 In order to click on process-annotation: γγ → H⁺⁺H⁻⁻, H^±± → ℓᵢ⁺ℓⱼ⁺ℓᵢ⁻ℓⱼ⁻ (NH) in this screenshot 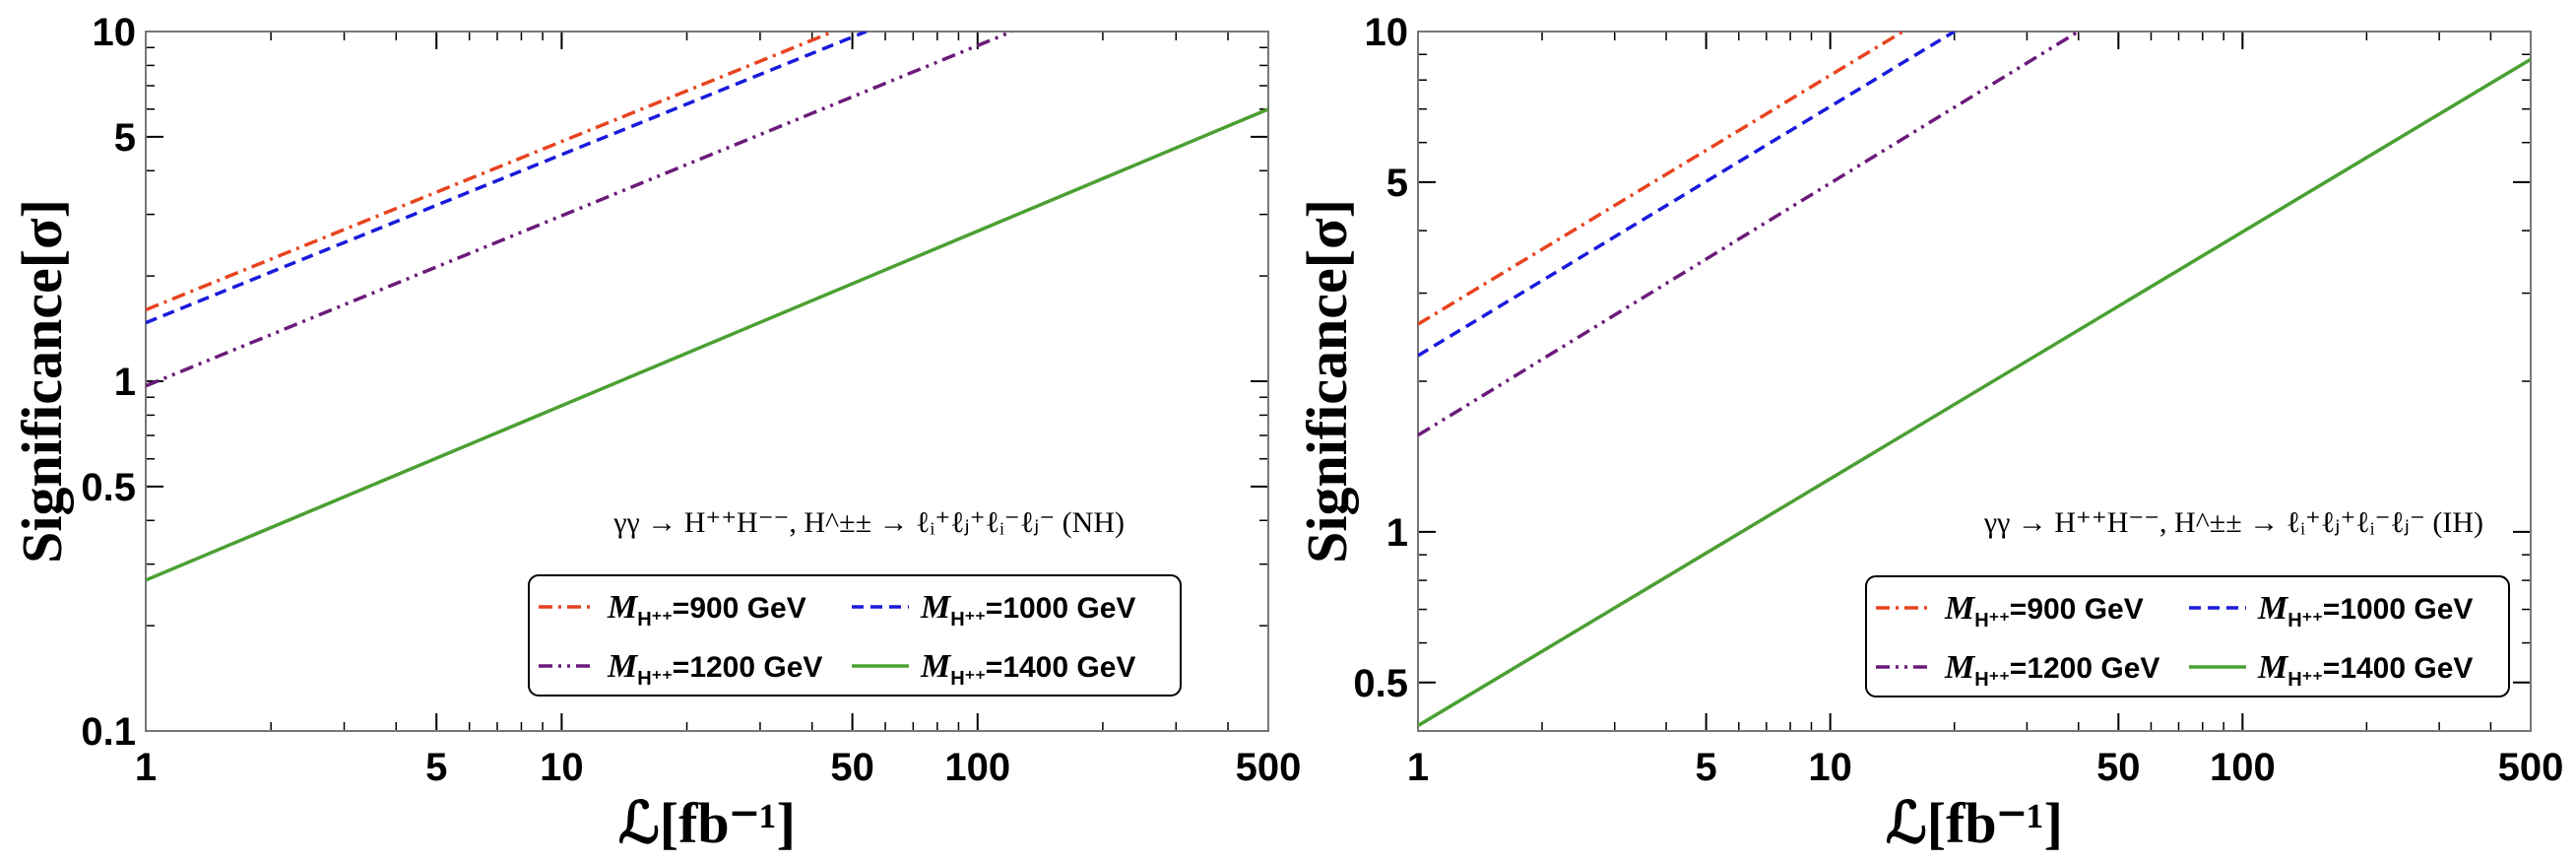, I will do `click(868, 522)`.